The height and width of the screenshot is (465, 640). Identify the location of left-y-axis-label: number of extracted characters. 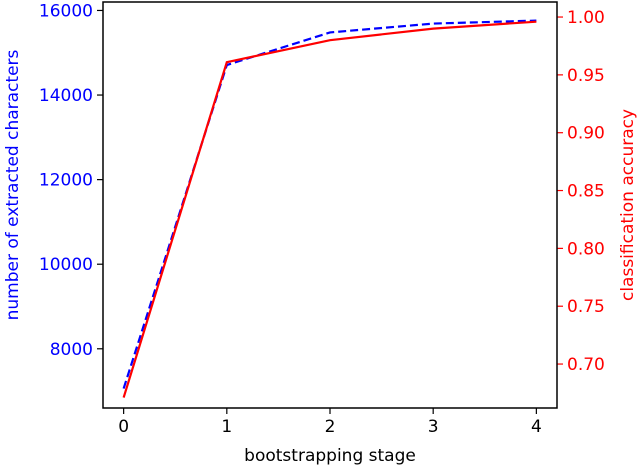
(13, 184).